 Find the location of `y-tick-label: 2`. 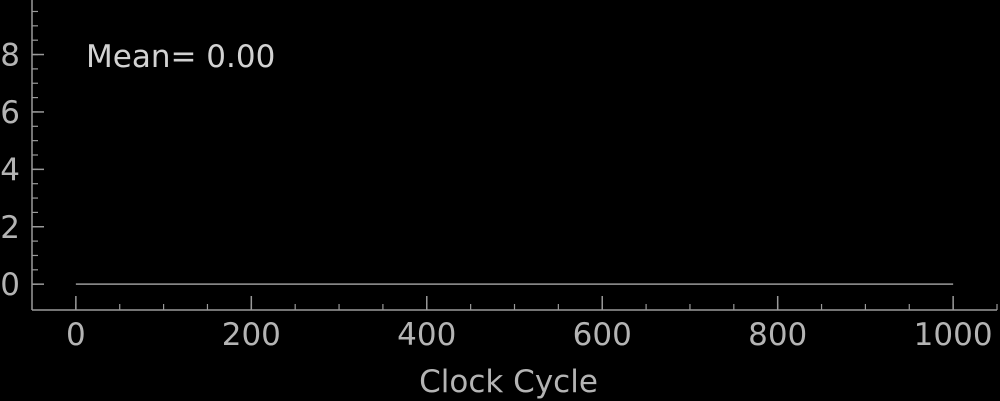

y-tick-label: 2 is located at coordinates (10, 228).